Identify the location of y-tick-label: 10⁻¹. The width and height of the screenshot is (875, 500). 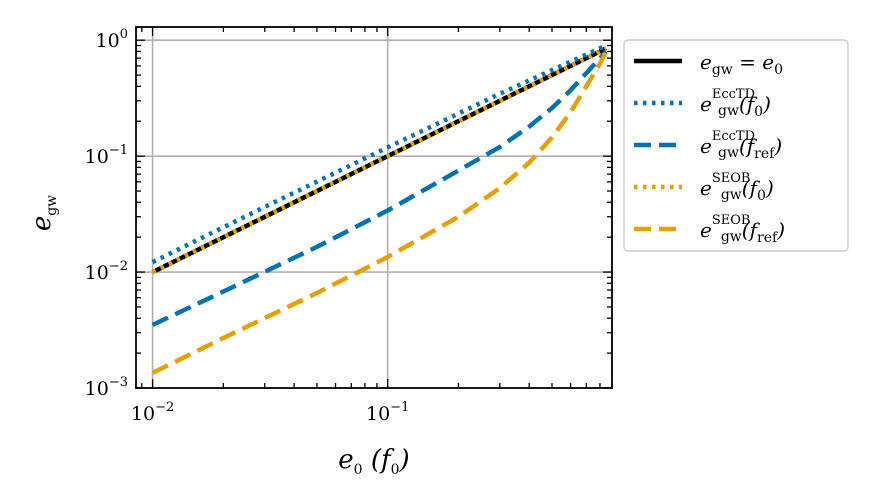
(106, 155).